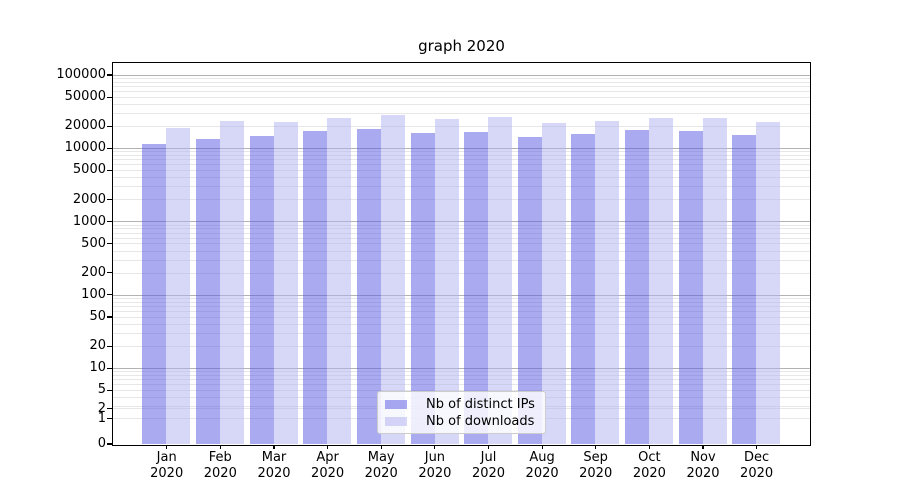  Describe the element at coordinates (757, 465) in the screenshot. I see `x-tick-label: Dec 2020` at that location.